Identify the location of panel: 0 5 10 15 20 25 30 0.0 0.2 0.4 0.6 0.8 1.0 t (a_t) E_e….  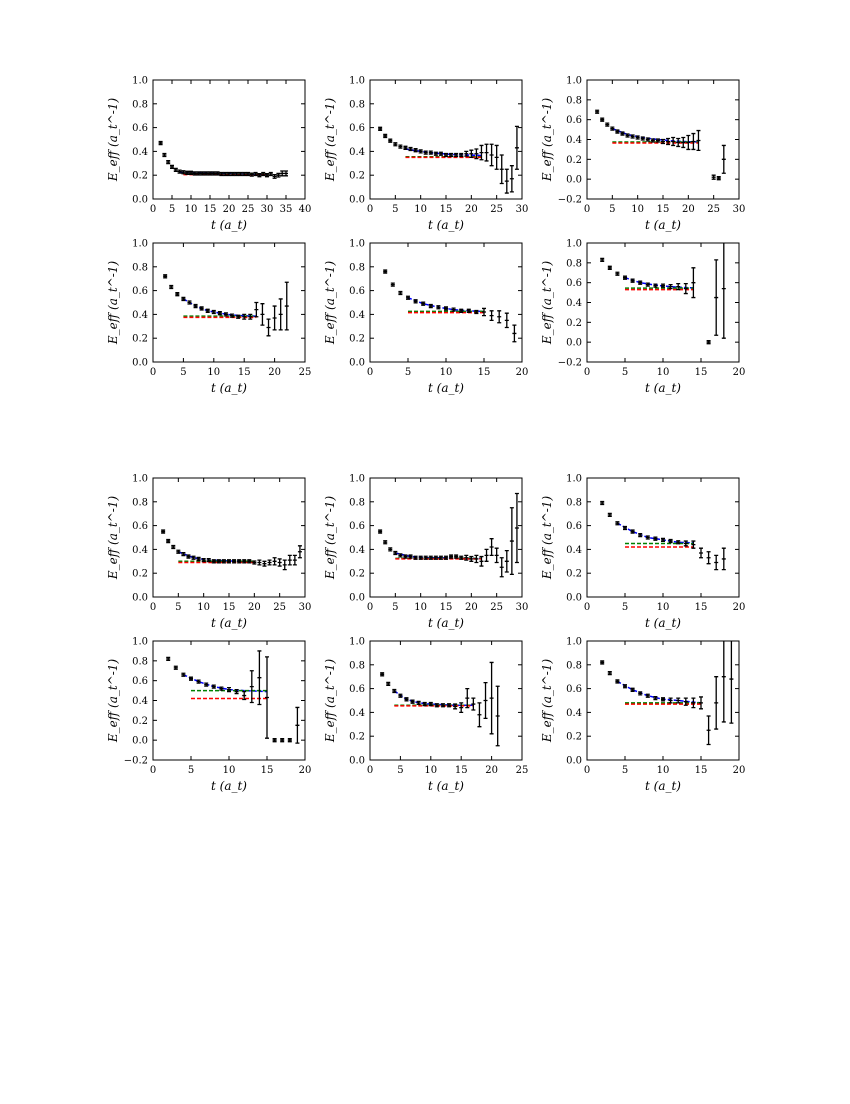
(425, 154).